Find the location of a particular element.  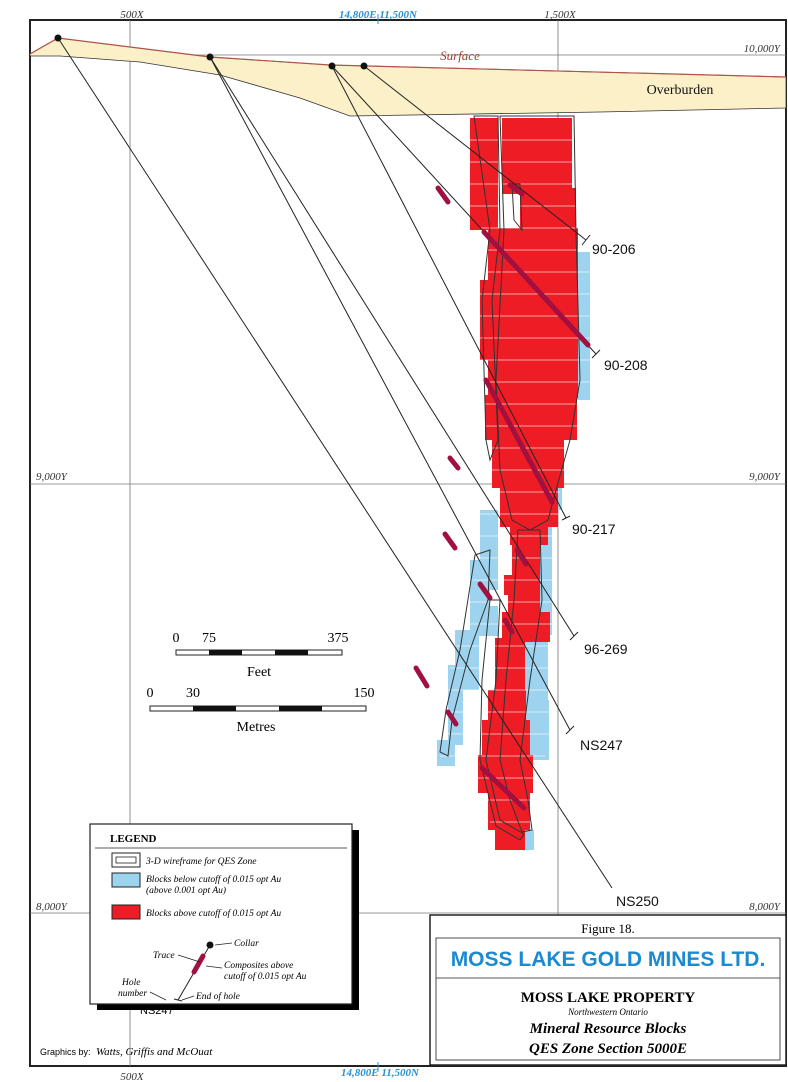

legend-below-label: Blocks below cutoff of 0.015 opt Au is located at coordinates (213, 879).